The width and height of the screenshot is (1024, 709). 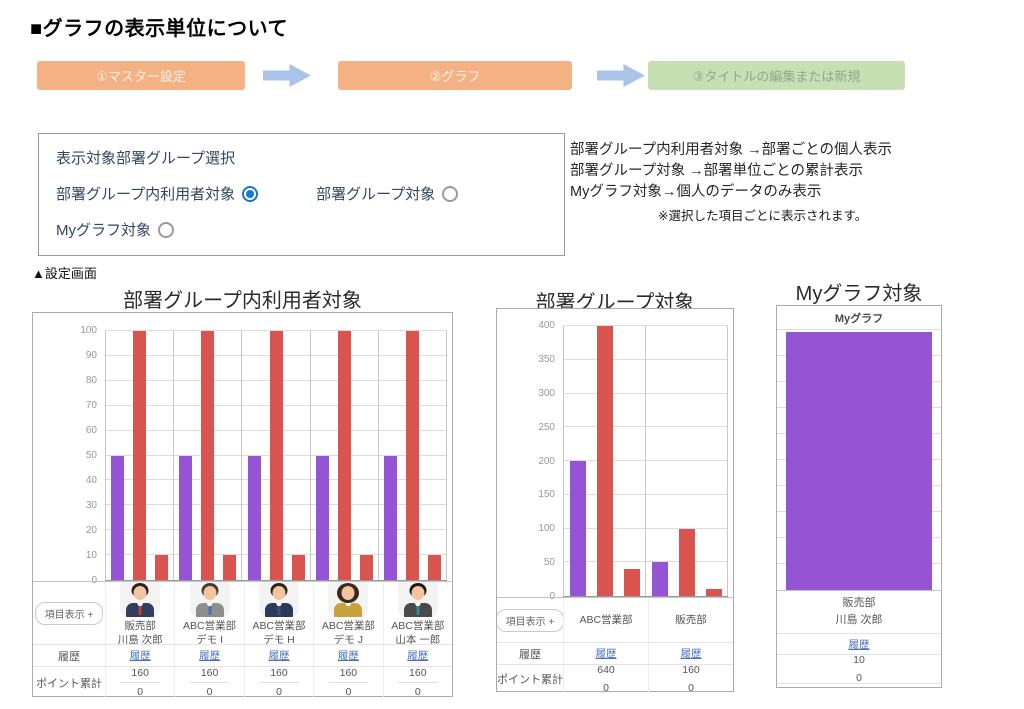 What do you see at coordinates (615, 620) in the screenshot?
I see `table-row: 項目表示 + ABC営業部 販売部` at bounding box center [615, 620].